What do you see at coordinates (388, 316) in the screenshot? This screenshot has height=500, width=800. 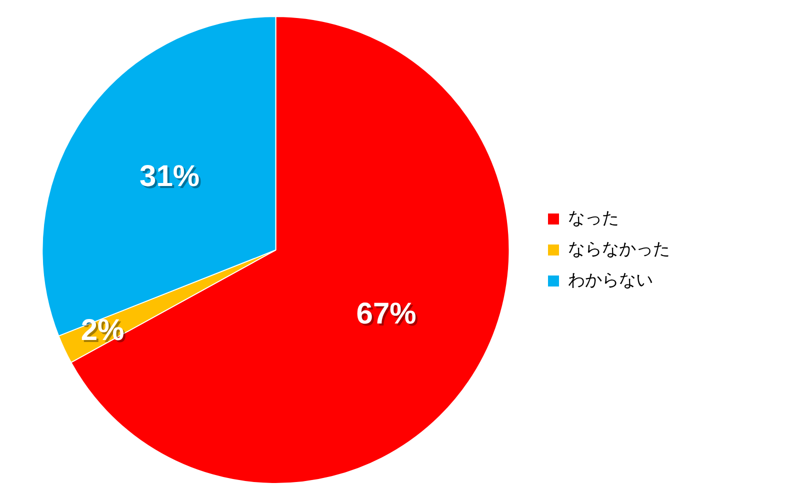 I see `data-label: 67%` at bounding box center [388, 316].